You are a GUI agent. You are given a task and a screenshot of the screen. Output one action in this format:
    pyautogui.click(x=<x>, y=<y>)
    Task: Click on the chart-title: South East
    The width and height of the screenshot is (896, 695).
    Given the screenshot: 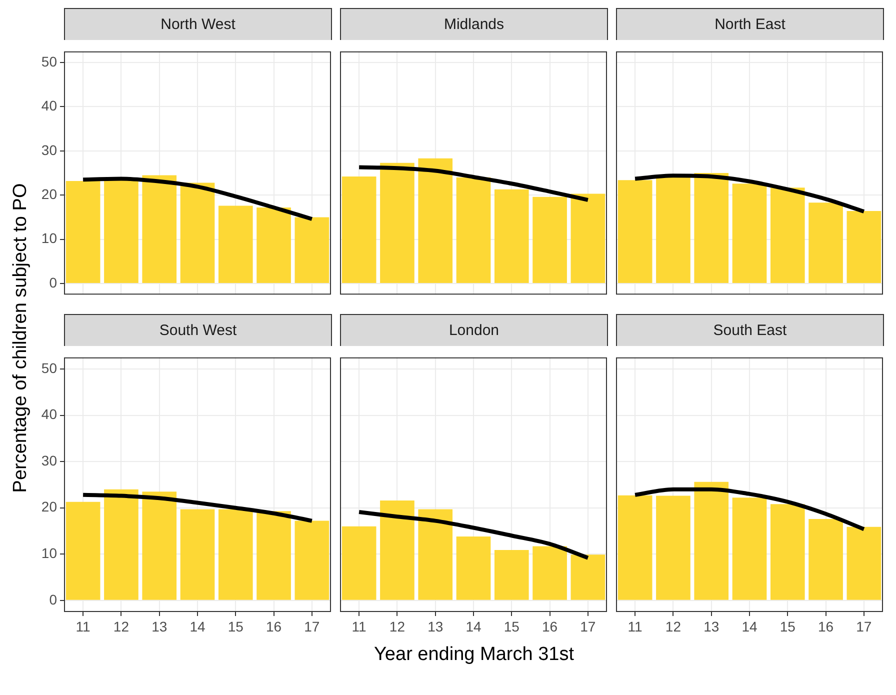 What is the action you would take?
    pyautogui.click(x=750, y=330)
    